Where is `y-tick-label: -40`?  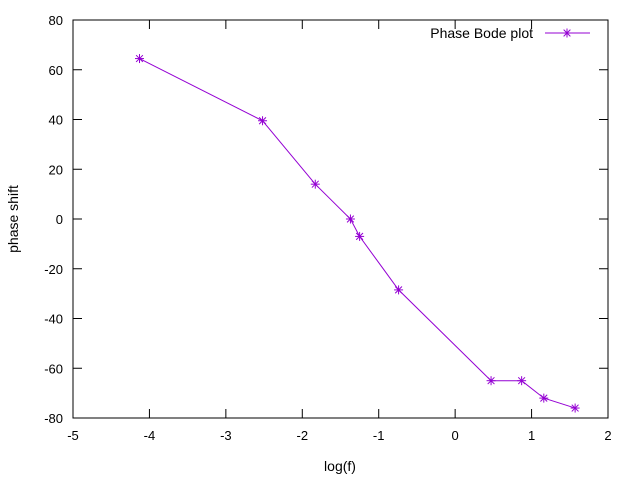 y-tick-label: -40 is located at coordinates (53, 319).